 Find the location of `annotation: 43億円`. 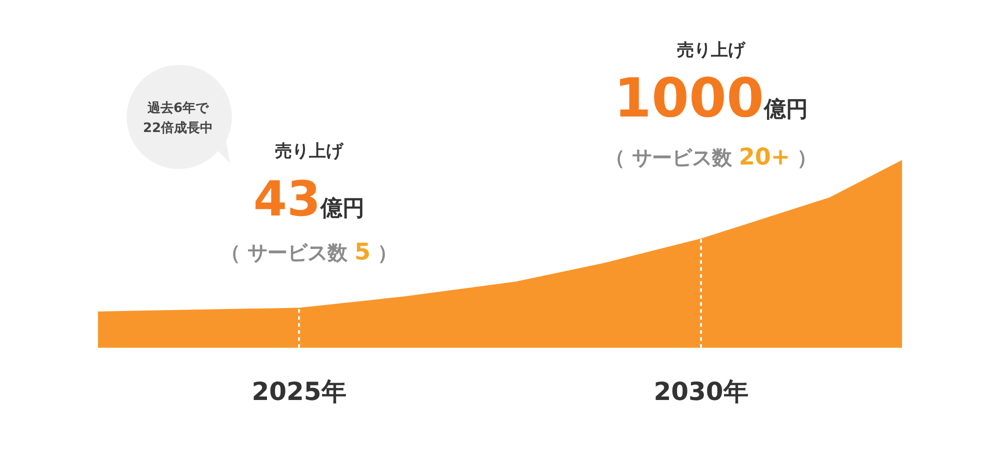

annotation: 43億円 is located at coordinates (309, 200).